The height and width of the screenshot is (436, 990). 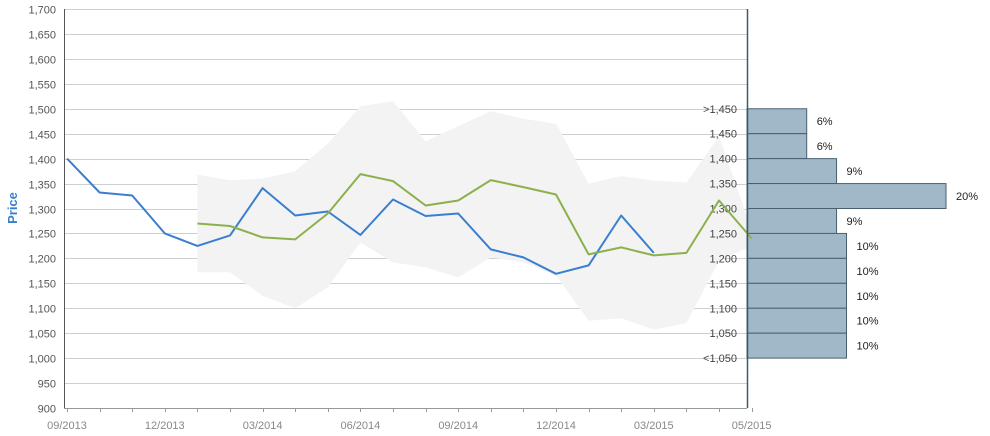 I want to click on y-axis-label: Price, so click(x=12, y=208).